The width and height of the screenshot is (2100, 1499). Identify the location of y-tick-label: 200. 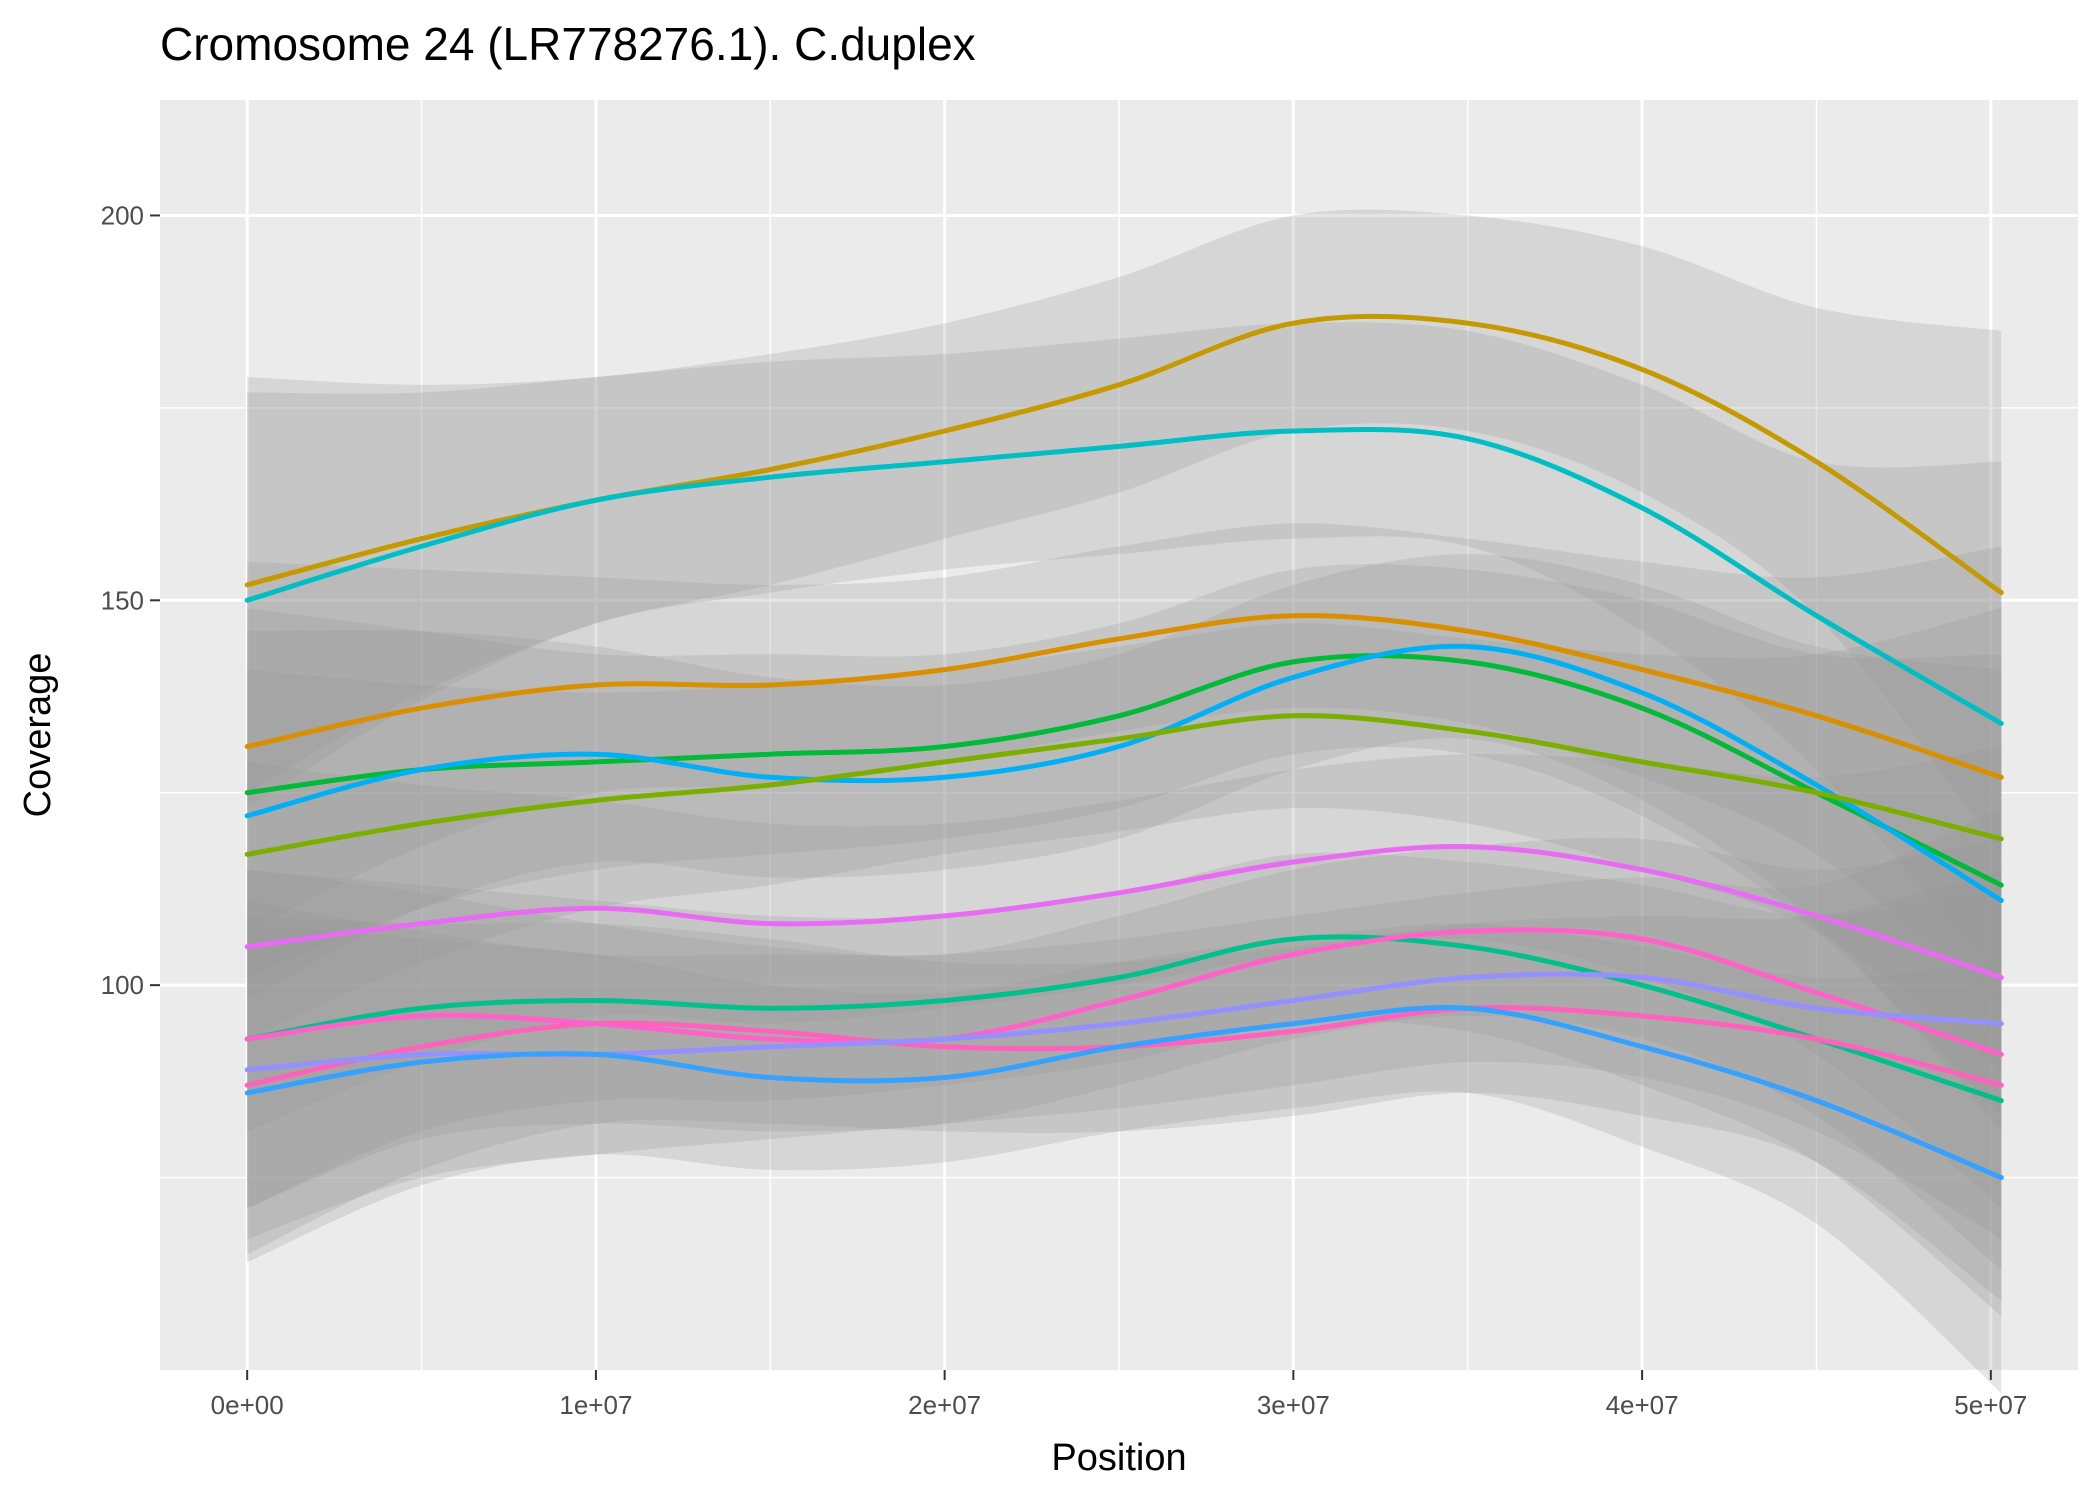
(122, 215).